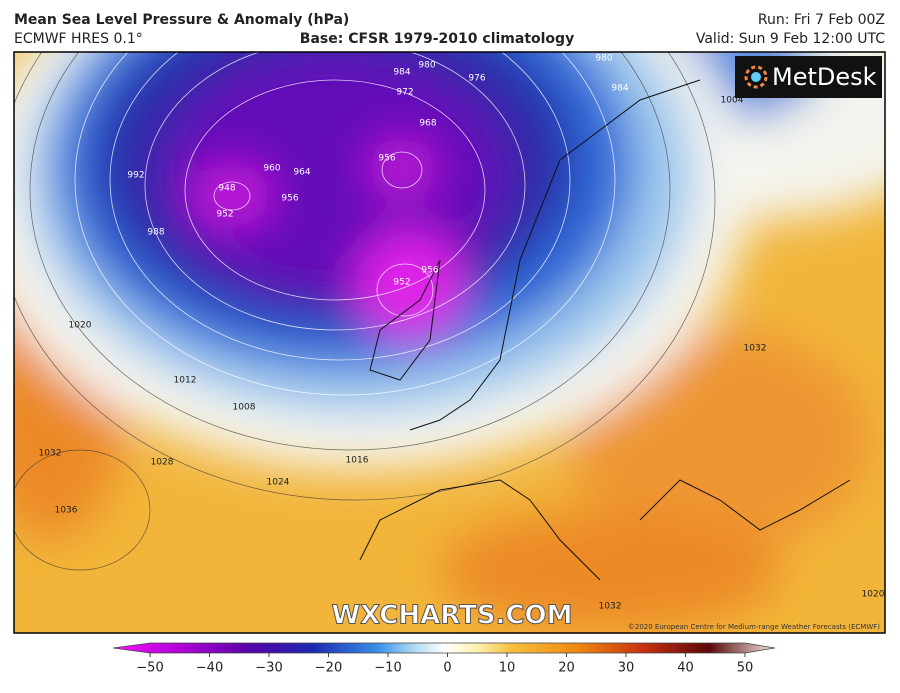  Describe the element at coordinates (821, 20) in the screenshot. I see `run: Run: Fri 7 Feb 00Z` at that location.